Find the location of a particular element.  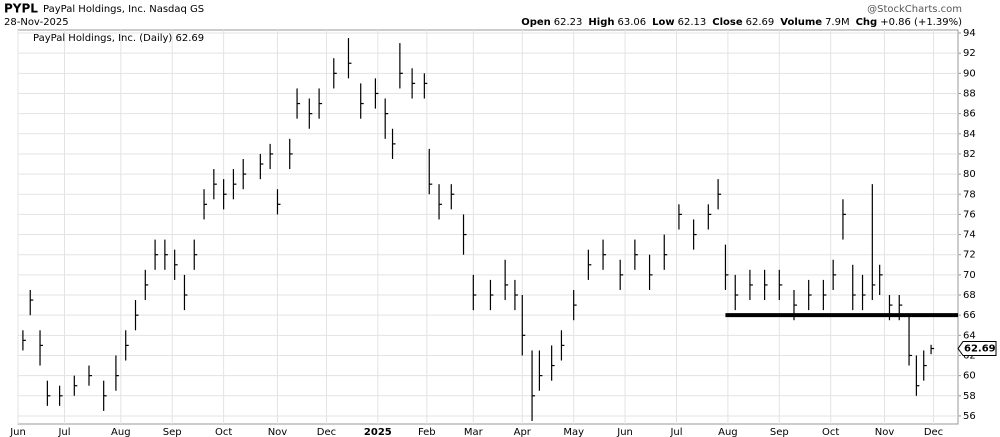

y-tick-label: 60 is located at coordinates (969, 376).